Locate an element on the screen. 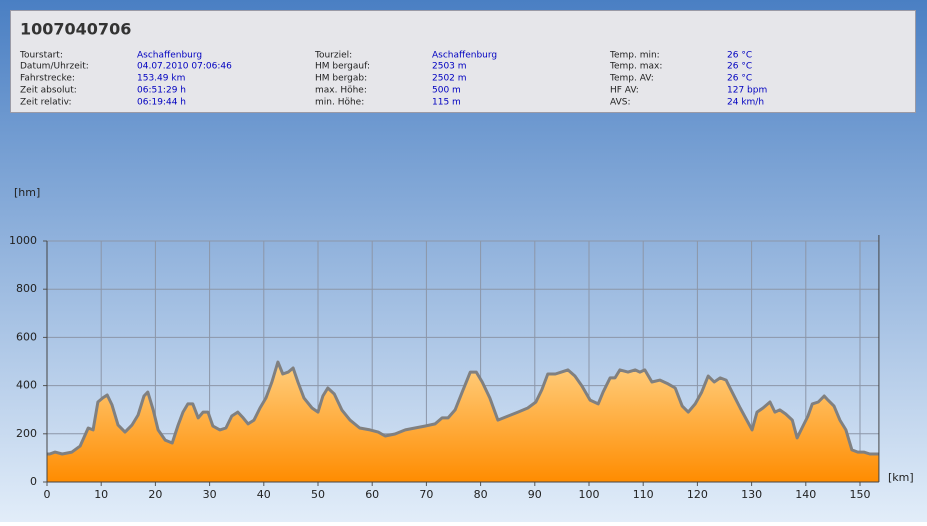 Image resolution: width=927 pixels, height=526 pixels. field-value: 115 m is located at coordinates (446, 103).